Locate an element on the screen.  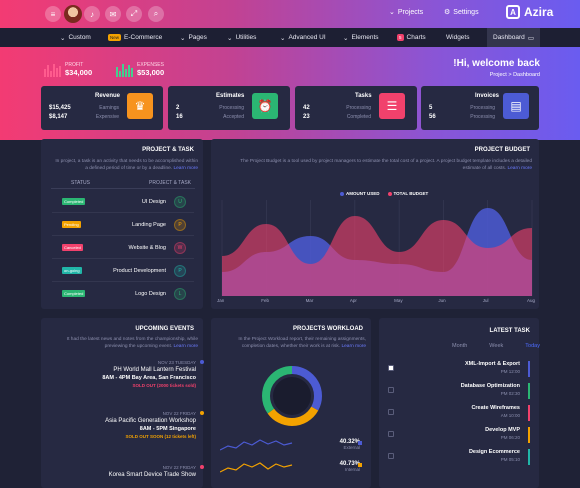
bell-icon: ♪ is located at coordinates (92, 14).